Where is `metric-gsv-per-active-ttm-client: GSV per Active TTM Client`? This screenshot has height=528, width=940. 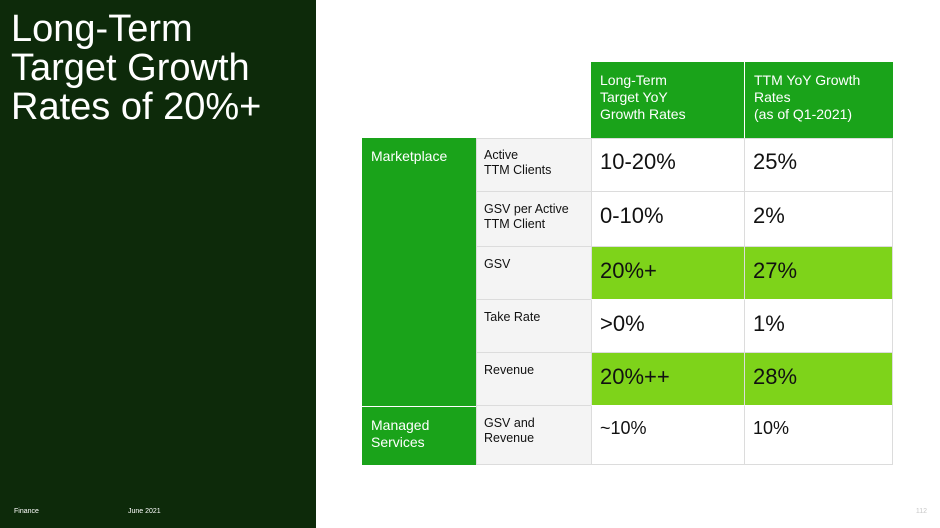 metric-gsv-per-active-ttm-client: GSV per Active TTM Client is located at coordinates (533, 219).